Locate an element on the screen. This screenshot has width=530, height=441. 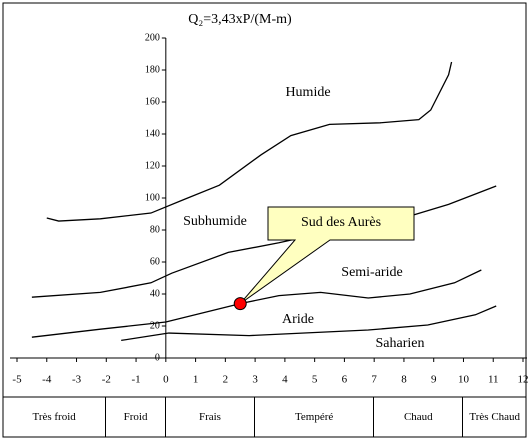
x-tick-label: -1 is located at coordinates (135, 380).